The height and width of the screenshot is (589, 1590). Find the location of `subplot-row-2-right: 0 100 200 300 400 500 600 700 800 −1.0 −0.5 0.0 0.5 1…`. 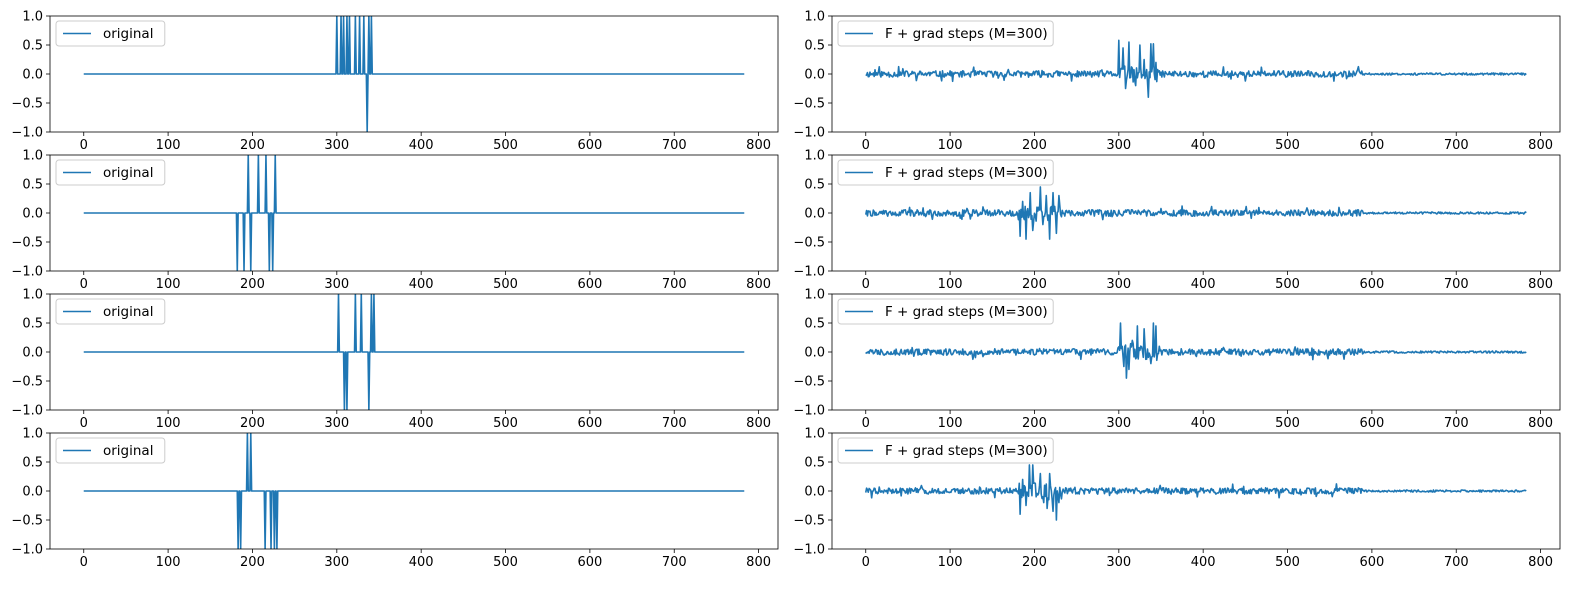

subplot-row-2-right: 0 100 200 300 400 500 600 700 800 −1.0 −0.5 0.0 0.5 1… is located at coordinates (1177, 220).